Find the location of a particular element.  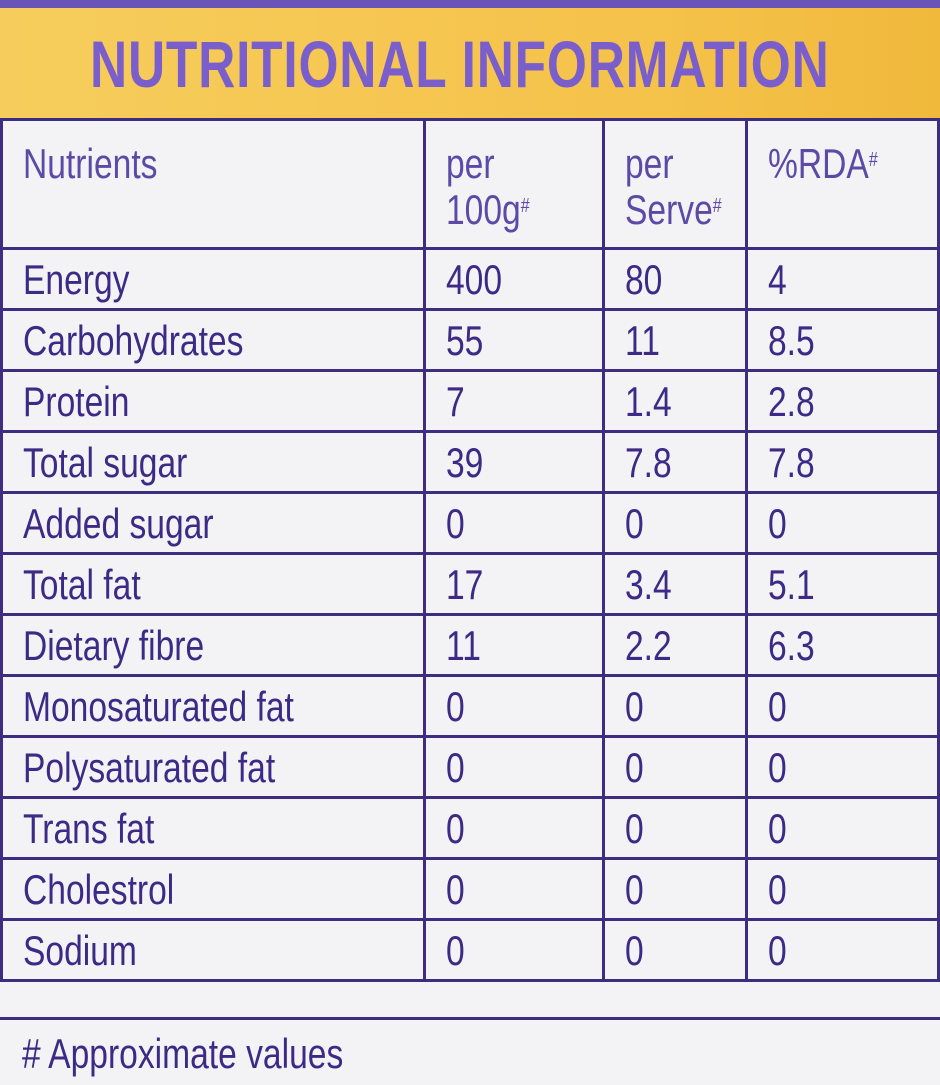

value-cell: 1.4 is located at coordinates (675, 401).